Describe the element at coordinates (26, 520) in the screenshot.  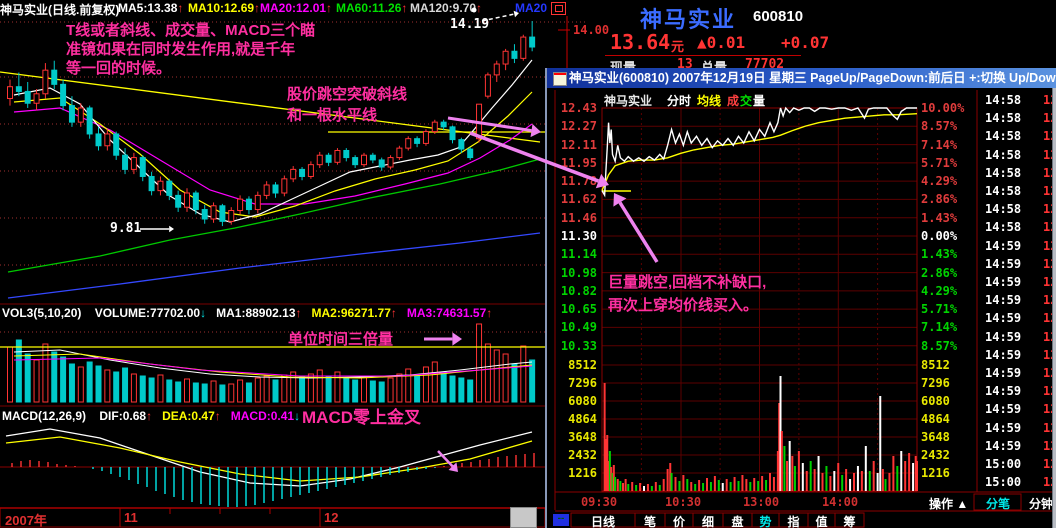
I see `year-label: 2007年` at that location.